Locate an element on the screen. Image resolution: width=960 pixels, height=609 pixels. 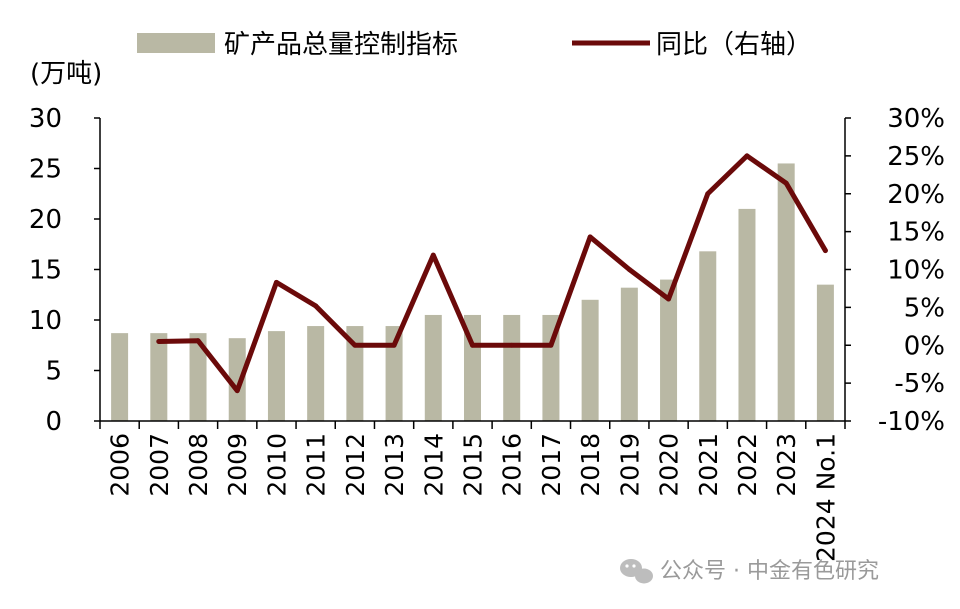
x-tick-label: 2017 is located at coordinates (551, 465).